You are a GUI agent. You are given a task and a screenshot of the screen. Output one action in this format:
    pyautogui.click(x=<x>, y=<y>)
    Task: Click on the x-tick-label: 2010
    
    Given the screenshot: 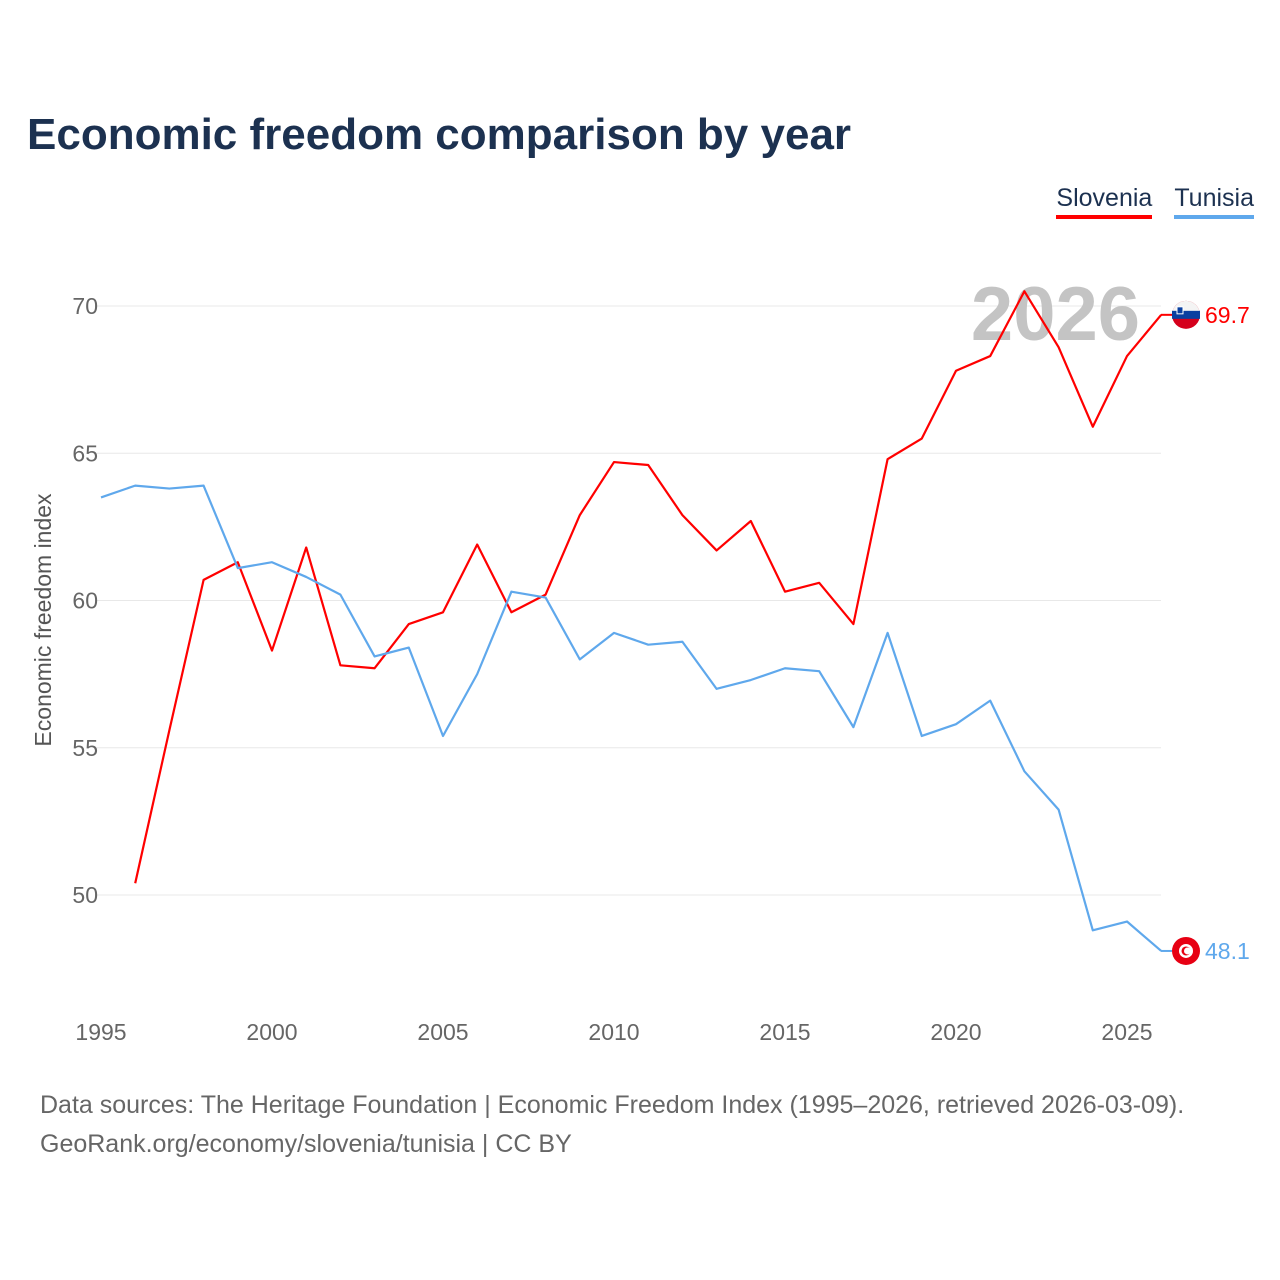 What is the action you would take?
    pyautogui.click(x=613, y=1032)
    